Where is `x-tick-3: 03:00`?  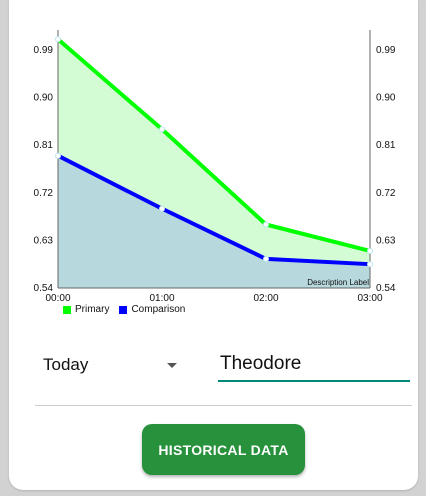 x-tick-3: 03:00 is located at coordinates (369, 298).